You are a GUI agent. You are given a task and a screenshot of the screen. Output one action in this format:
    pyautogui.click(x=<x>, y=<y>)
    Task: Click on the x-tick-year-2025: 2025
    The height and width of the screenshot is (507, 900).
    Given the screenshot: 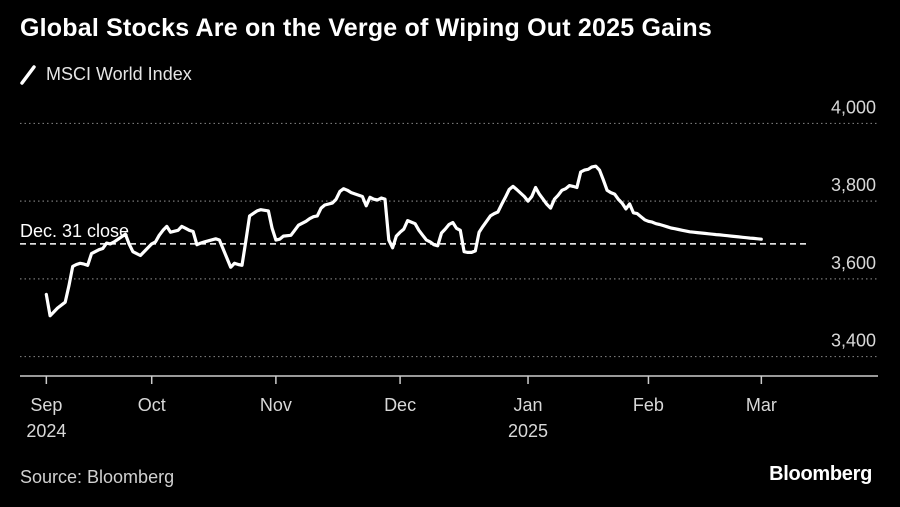 What is the action you would take?
    pyautogui.click(x=528, y=431)
    